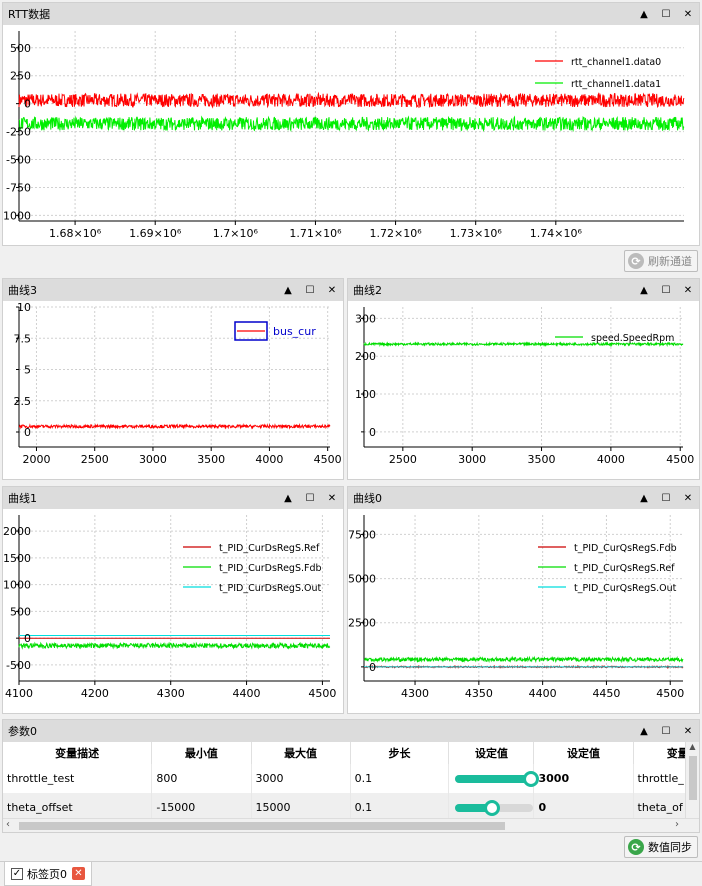 The width and height of the screenshot is (702, 886). I want to click on param-max: 15000, so click(301, 805).